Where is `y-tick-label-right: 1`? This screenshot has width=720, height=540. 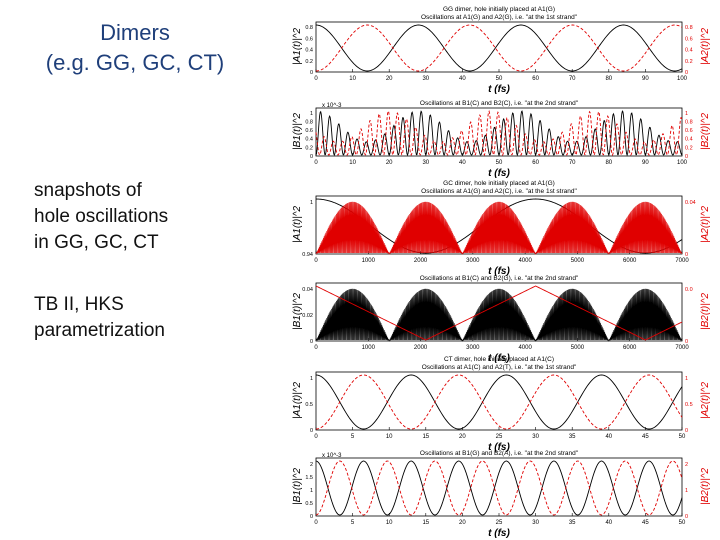
y-tick-label-right: 1 is located at coordinates (686, 114).